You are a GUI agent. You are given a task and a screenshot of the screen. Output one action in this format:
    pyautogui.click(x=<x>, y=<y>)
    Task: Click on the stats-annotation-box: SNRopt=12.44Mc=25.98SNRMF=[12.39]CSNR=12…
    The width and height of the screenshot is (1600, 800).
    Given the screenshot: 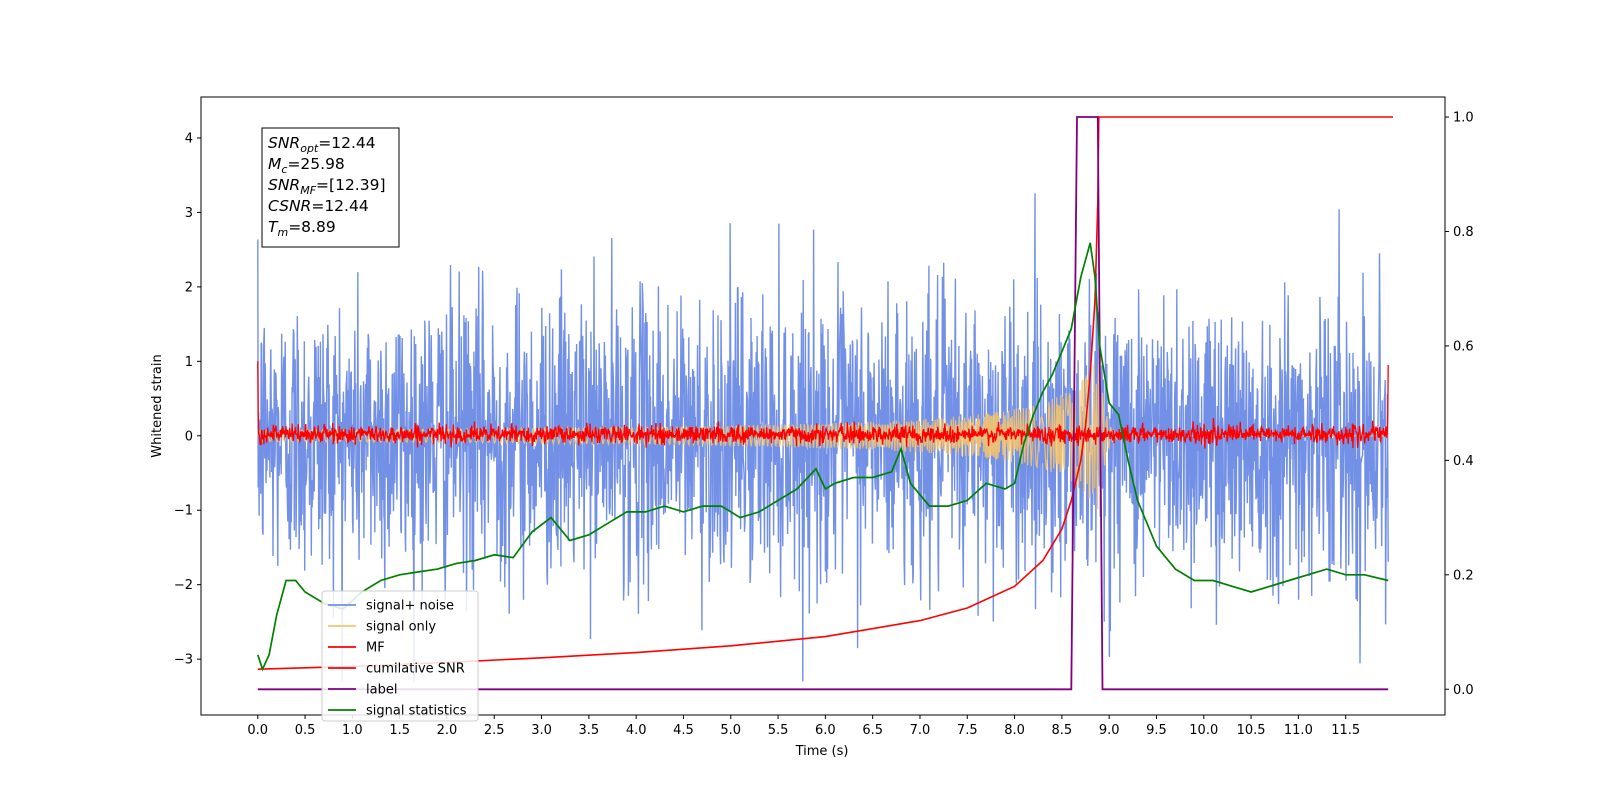 What is the action you would take?
    pyautogui.click(x=330, y=187)
    